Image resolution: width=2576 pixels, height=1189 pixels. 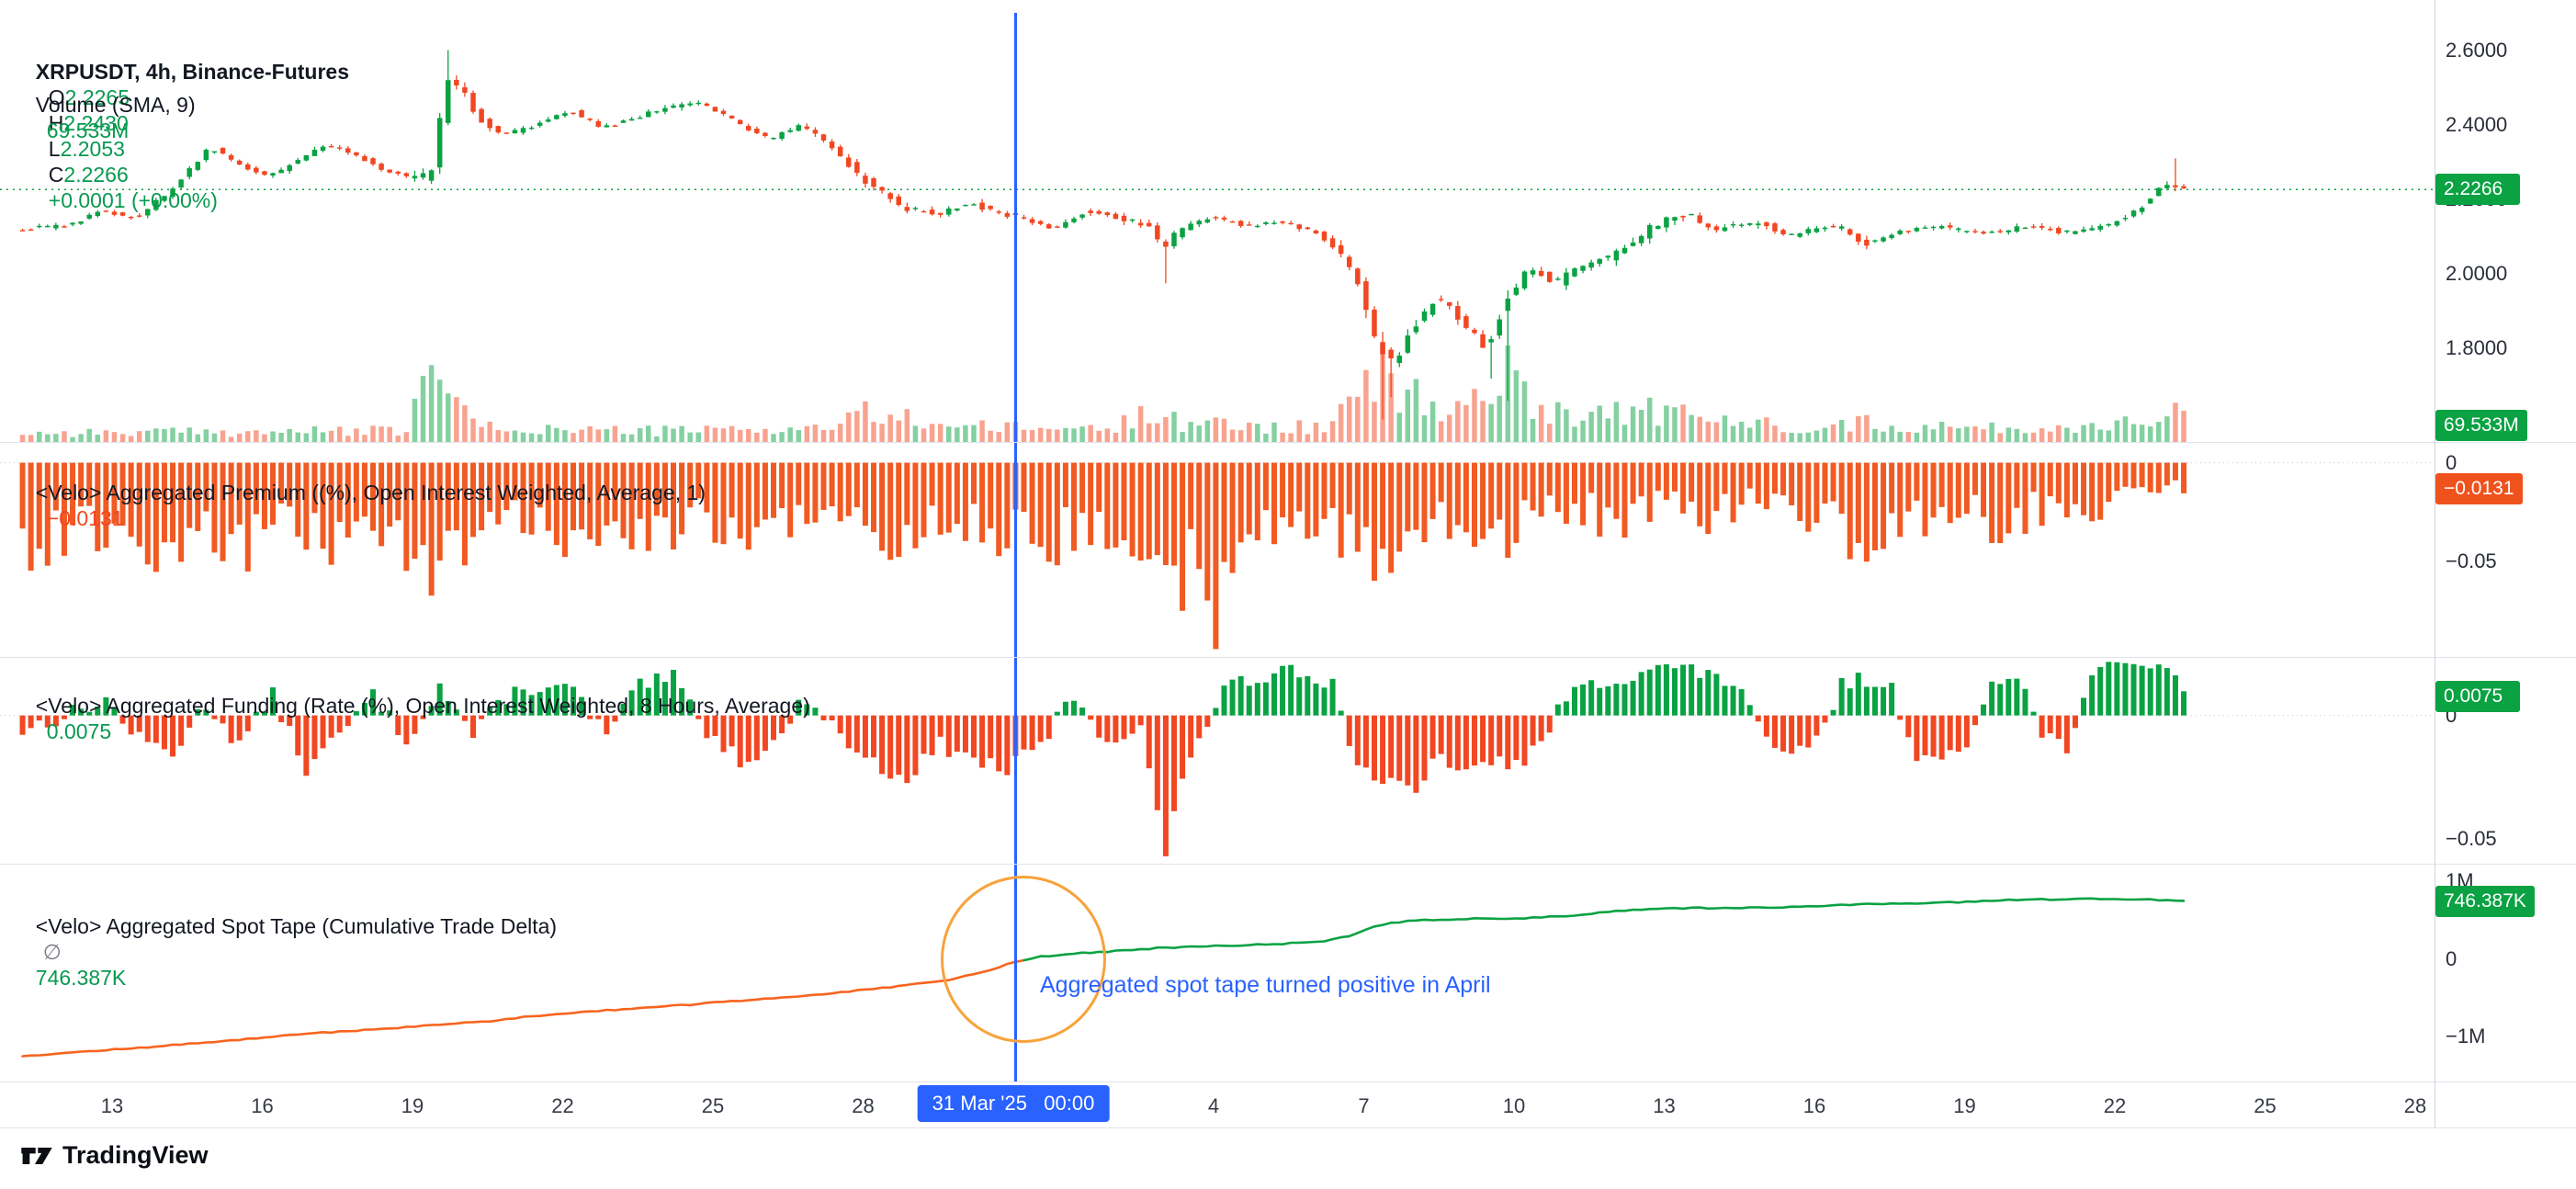 I want to click on volume-value: 69.533M, so click(x=88, y=130).